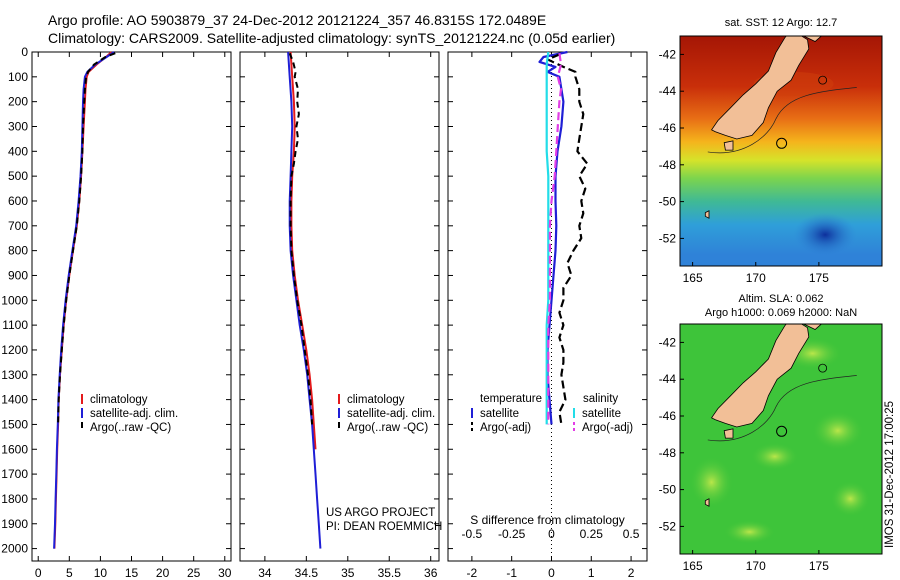 The width and height of the screenshot is (900, 580). Describe the element at coordinates (707, 214) in the screenshot. I see `land-auckland-islands` at that location.